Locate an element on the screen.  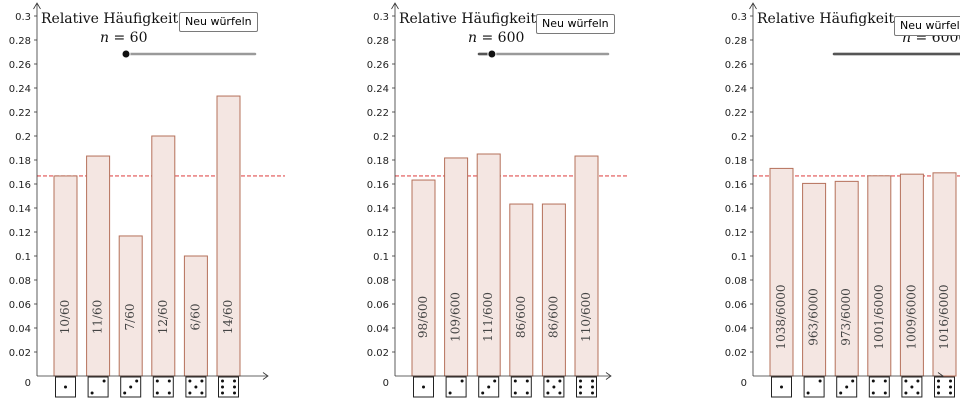
bar-fraction-label: 110/600 is located at coordinates (586, 317).